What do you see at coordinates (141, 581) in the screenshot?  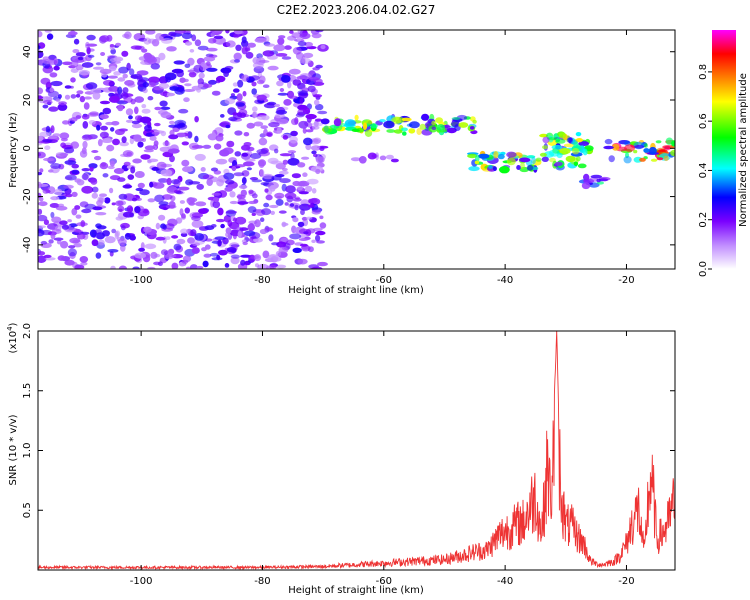 I see `x-tick-label: -100` at bounding box center [141, 581].